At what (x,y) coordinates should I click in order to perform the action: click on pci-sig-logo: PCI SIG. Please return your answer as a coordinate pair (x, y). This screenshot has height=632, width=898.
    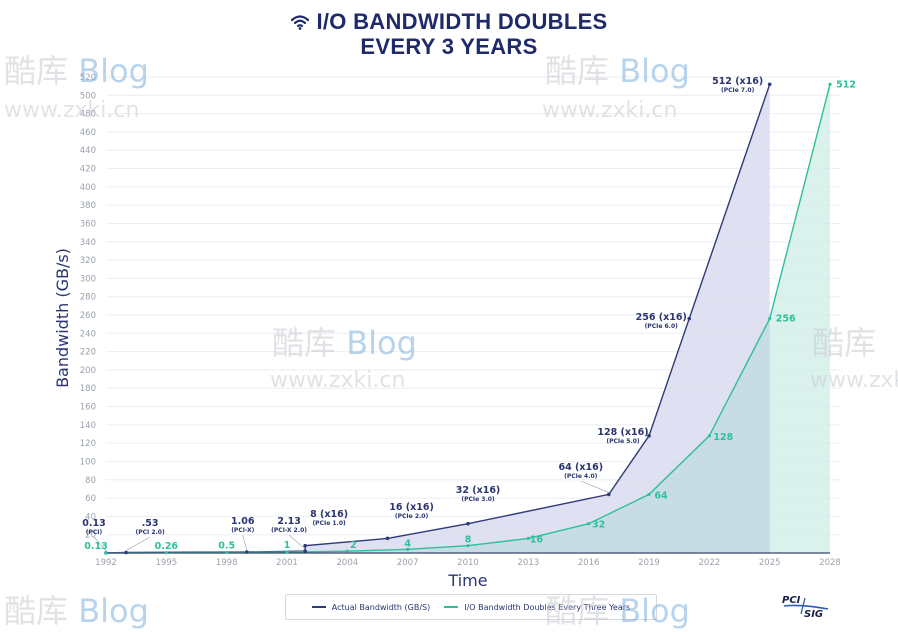
    Looking at the image, I should click on (808, 606).